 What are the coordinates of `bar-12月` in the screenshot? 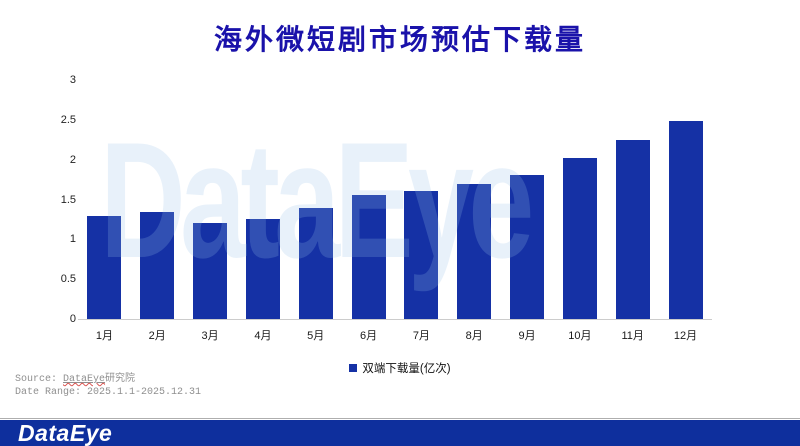 It's located at (685, 220).